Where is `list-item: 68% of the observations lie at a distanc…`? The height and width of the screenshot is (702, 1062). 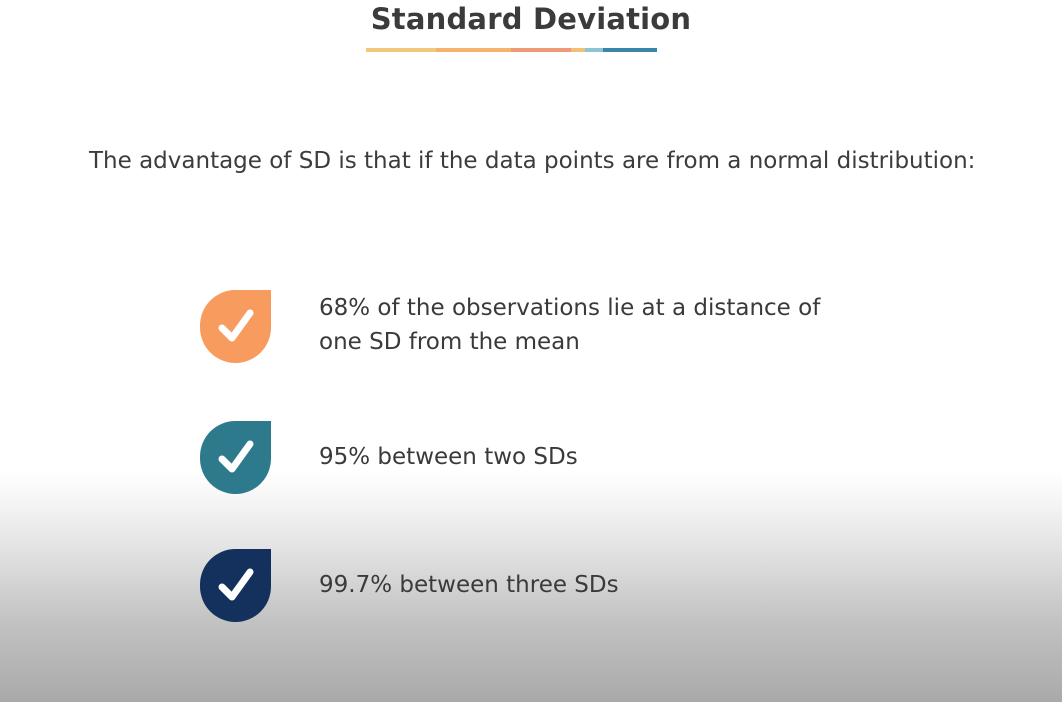 list-item: 68% of the observations lie at a distanc… is located at coordinates (550, 328).